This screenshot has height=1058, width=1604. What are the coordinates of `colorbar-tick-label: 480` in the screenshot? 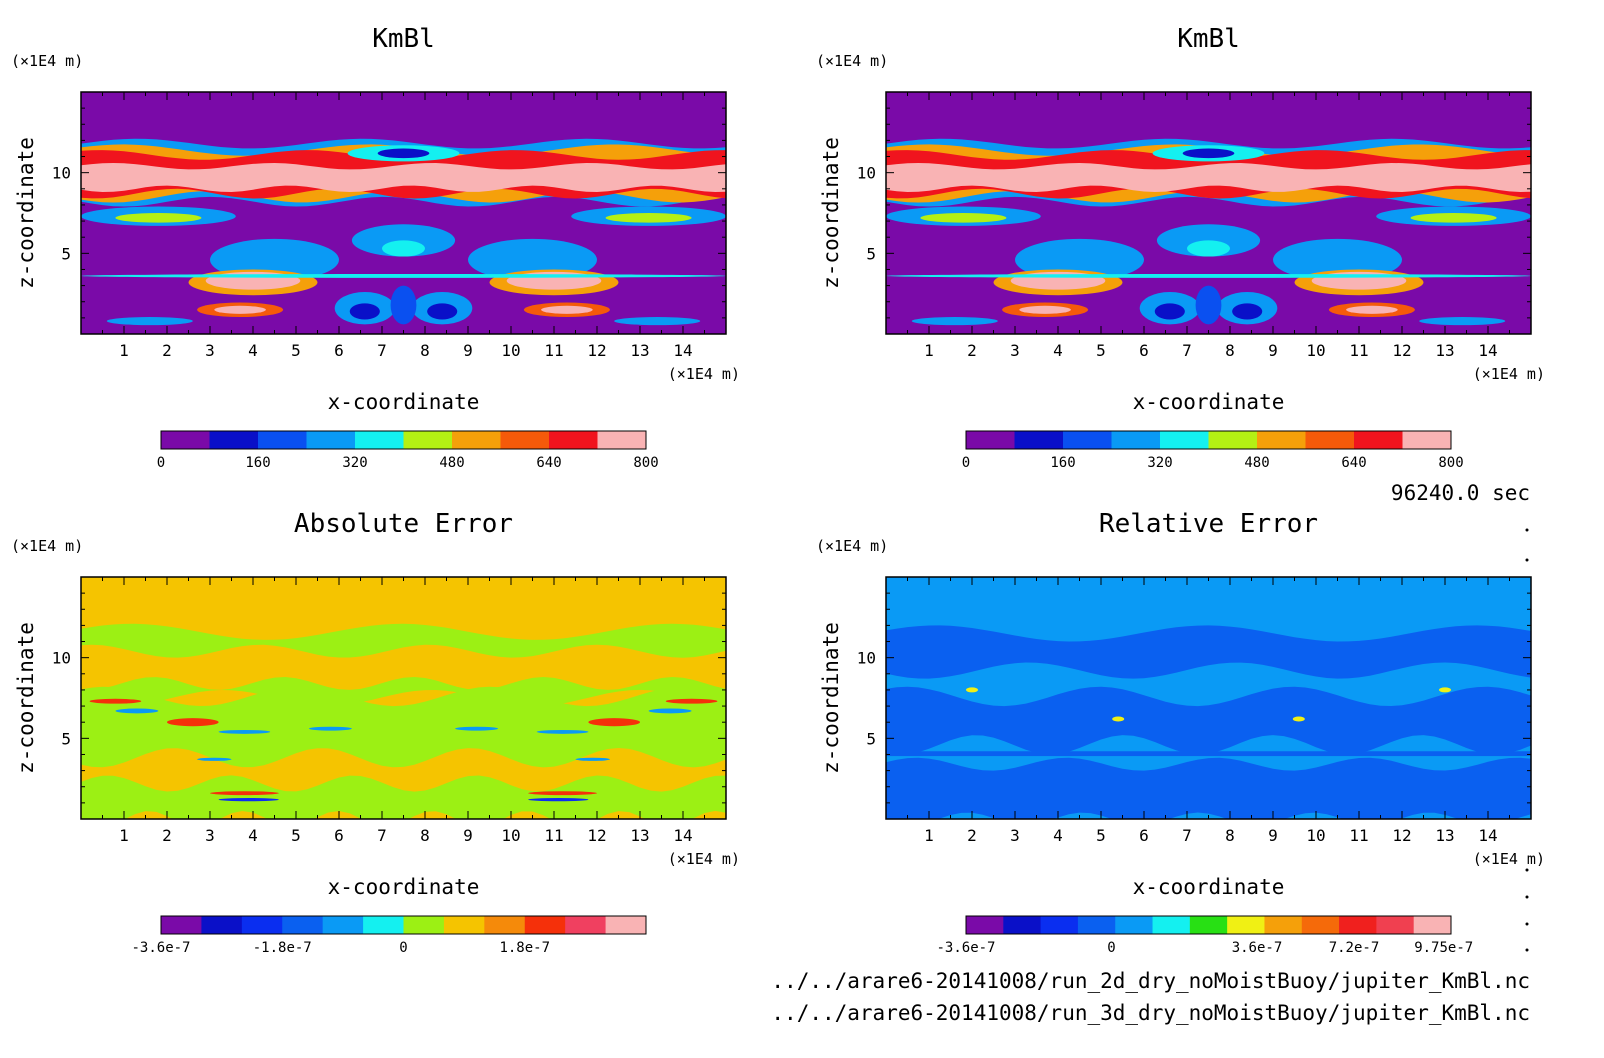 It's located at (1256, 463).